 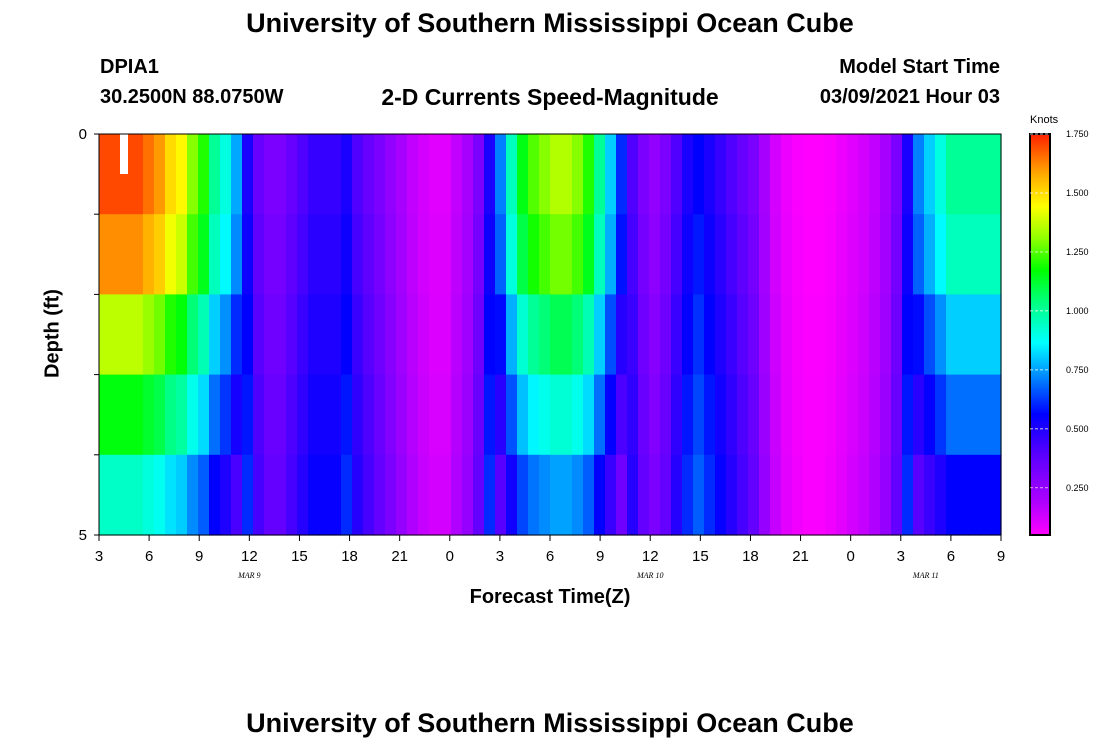 I want to click on x-tick-label: 9, so click(x=199, y=556).